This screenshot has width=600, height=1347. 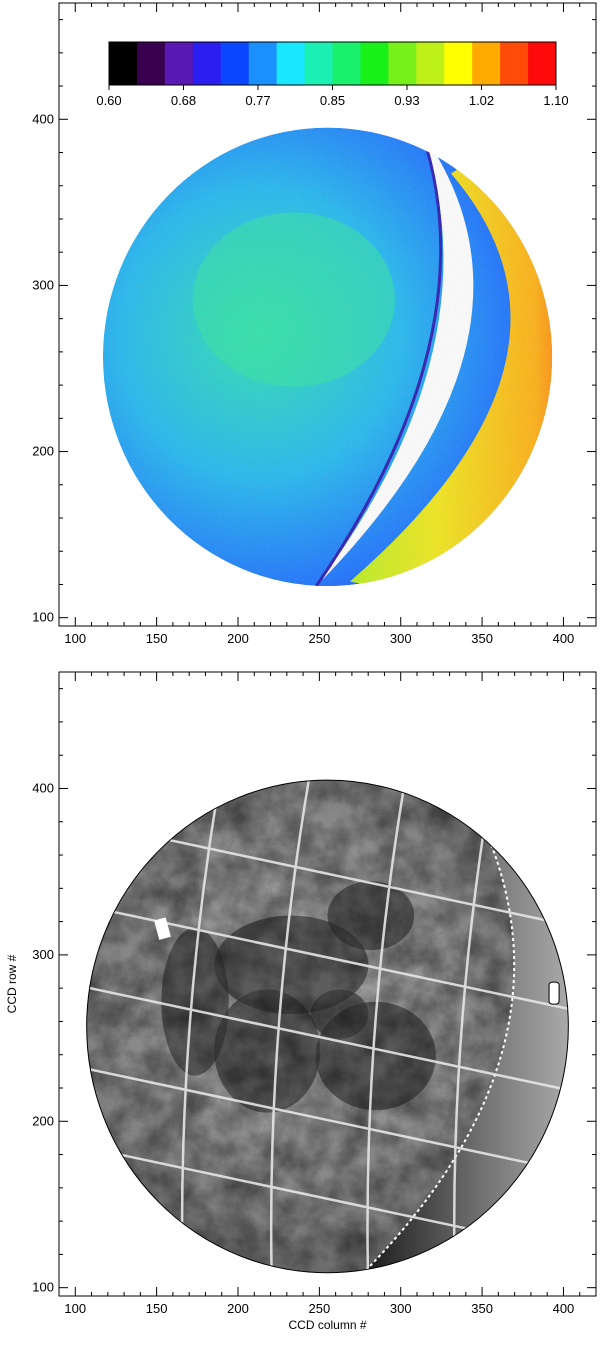 I want to click on y-axis-title: CCD row #, so click(x=12, y=983).